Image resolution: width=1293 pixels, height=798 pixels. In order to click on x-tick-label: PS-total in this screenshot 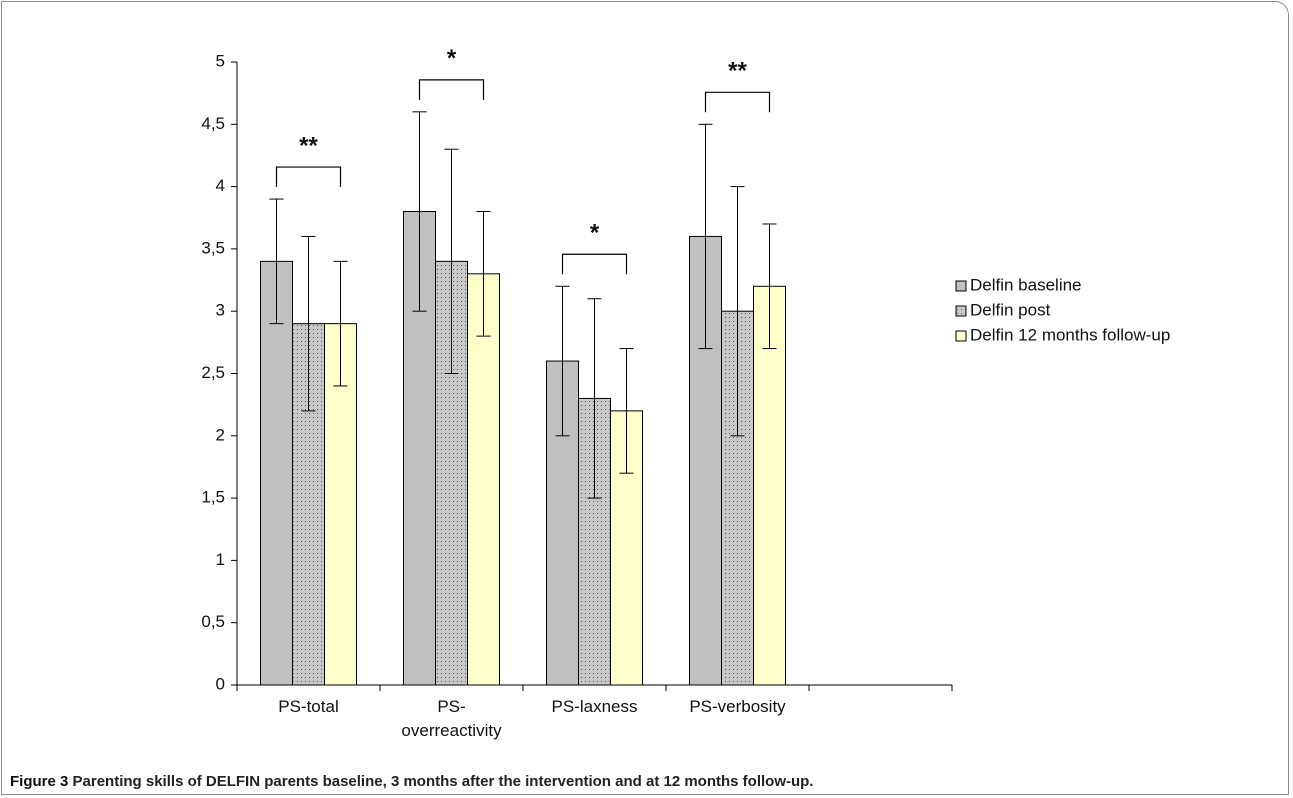, I will do `click(308, 706)`.